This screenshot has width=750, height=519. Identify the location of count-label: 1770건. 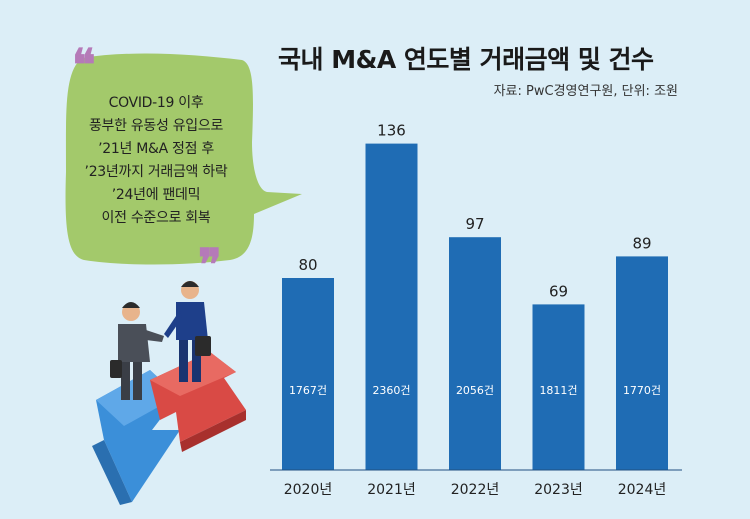
(642, 390).